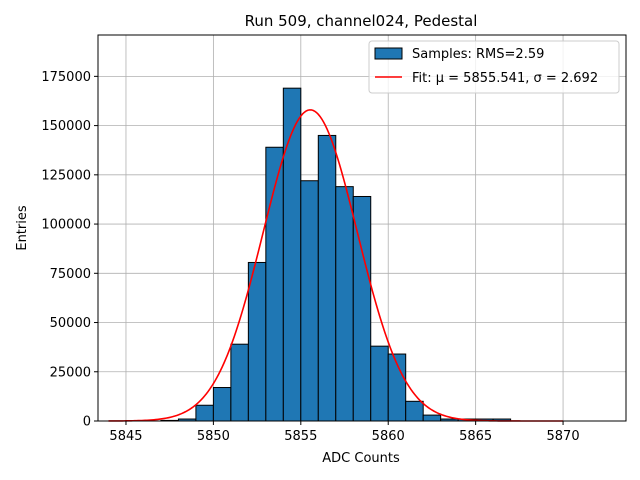 This screenshot has height=480, width=640. What do you see at coordinates (388, 53) in the screenshot?
I see `legend-samples-swatch` at bounding box center [388, 53].